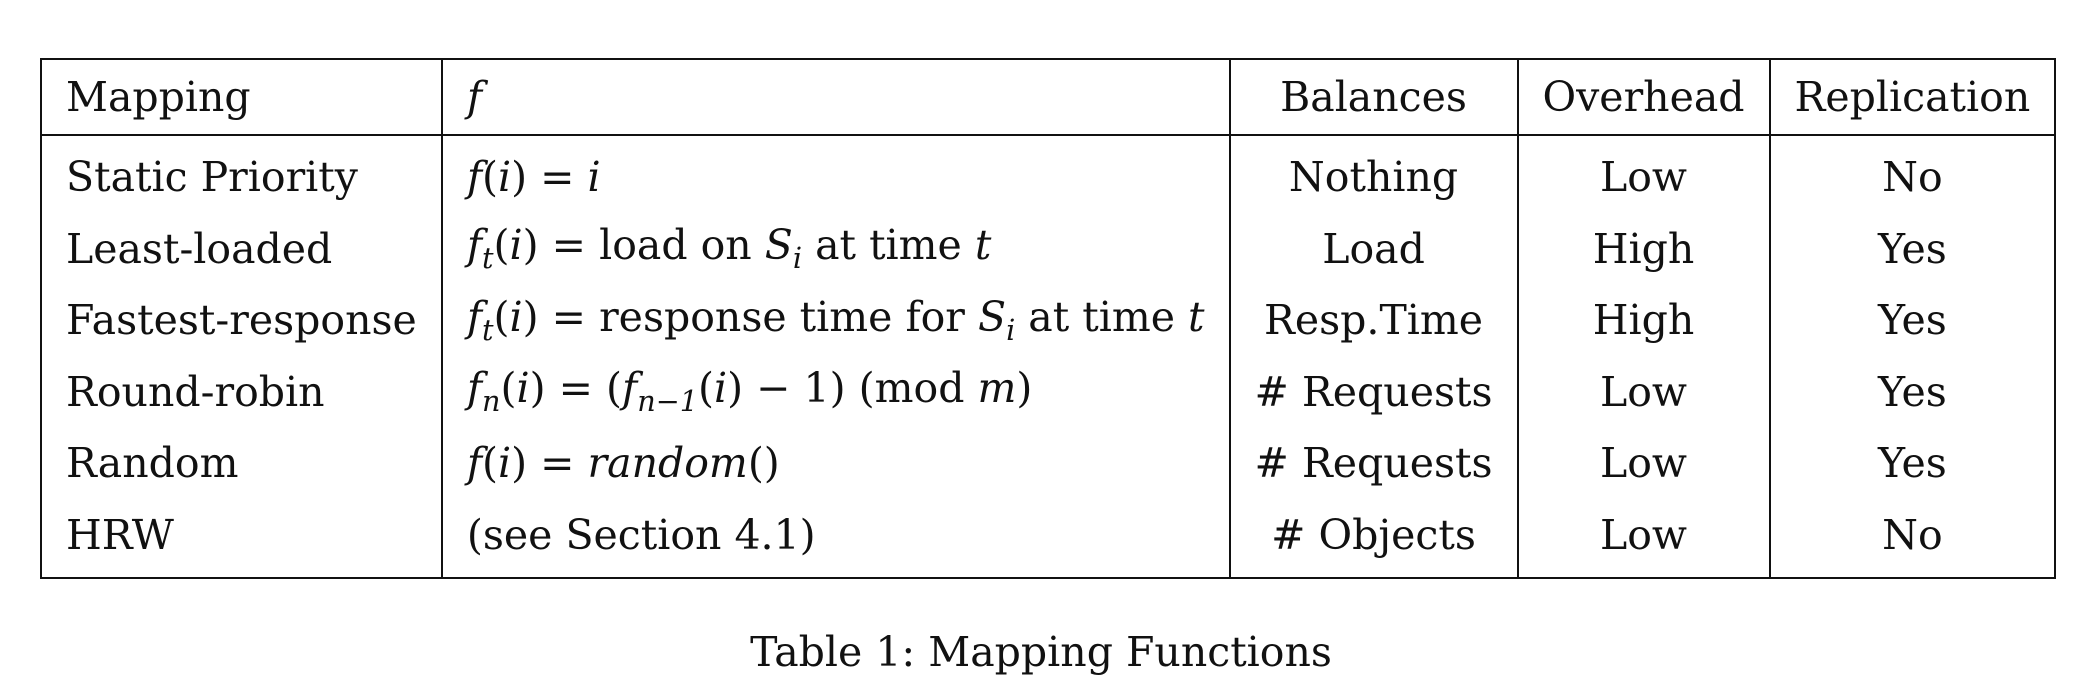  I want to click on mapping-cell: Static Priority, so click(241, 174).